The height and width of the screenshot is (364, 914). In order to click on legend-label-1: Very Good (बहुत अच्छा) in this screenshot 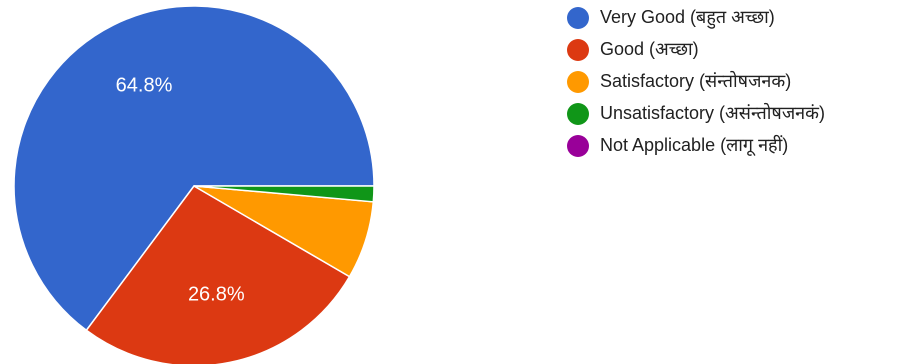, I will do `click(687, 18)`.